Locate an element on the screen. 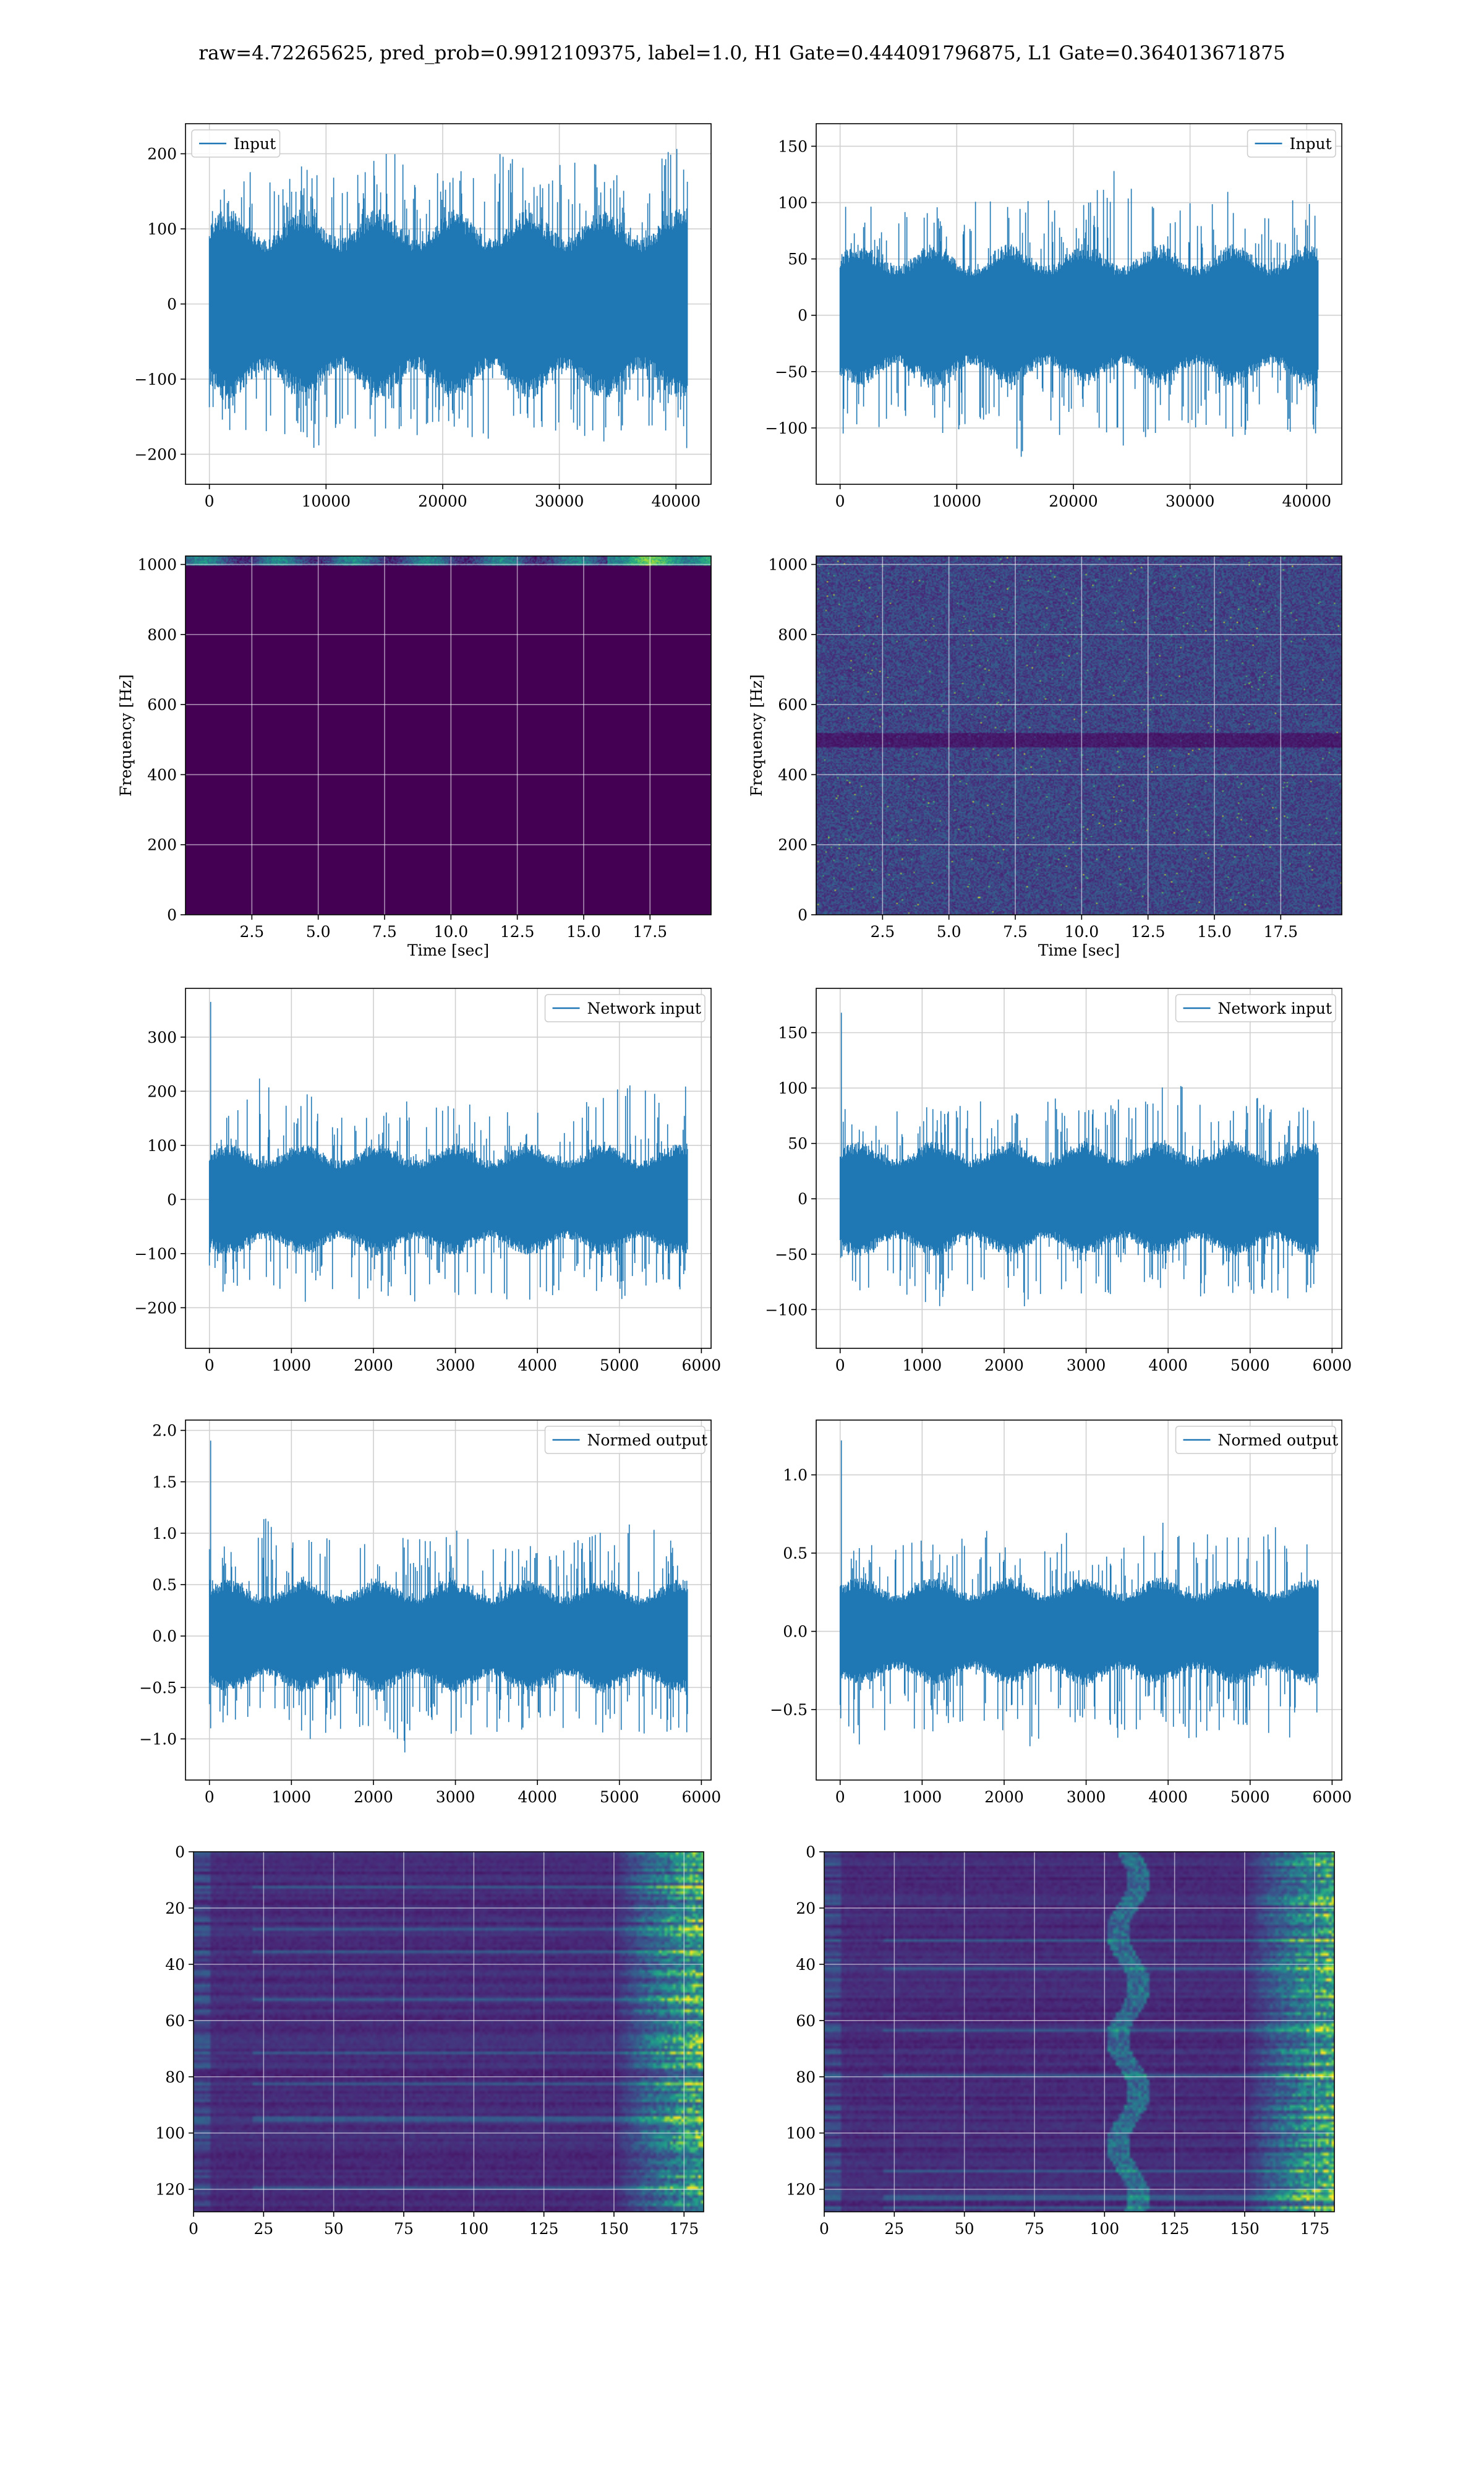  l1-feature-map-chart: 0 25 50 75 100 125 150 175 0 20 40 60 80 100 120 is located at coordinates (1060, 2040).